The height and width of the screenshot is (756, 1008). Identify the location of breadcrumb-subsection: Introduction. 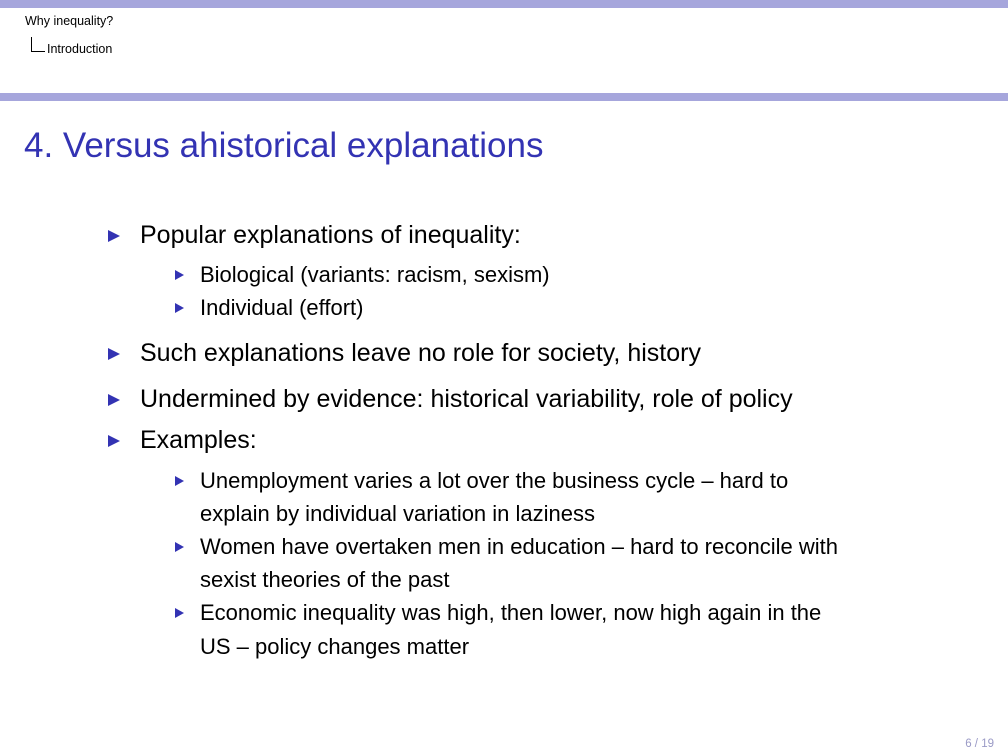
(80, 49).